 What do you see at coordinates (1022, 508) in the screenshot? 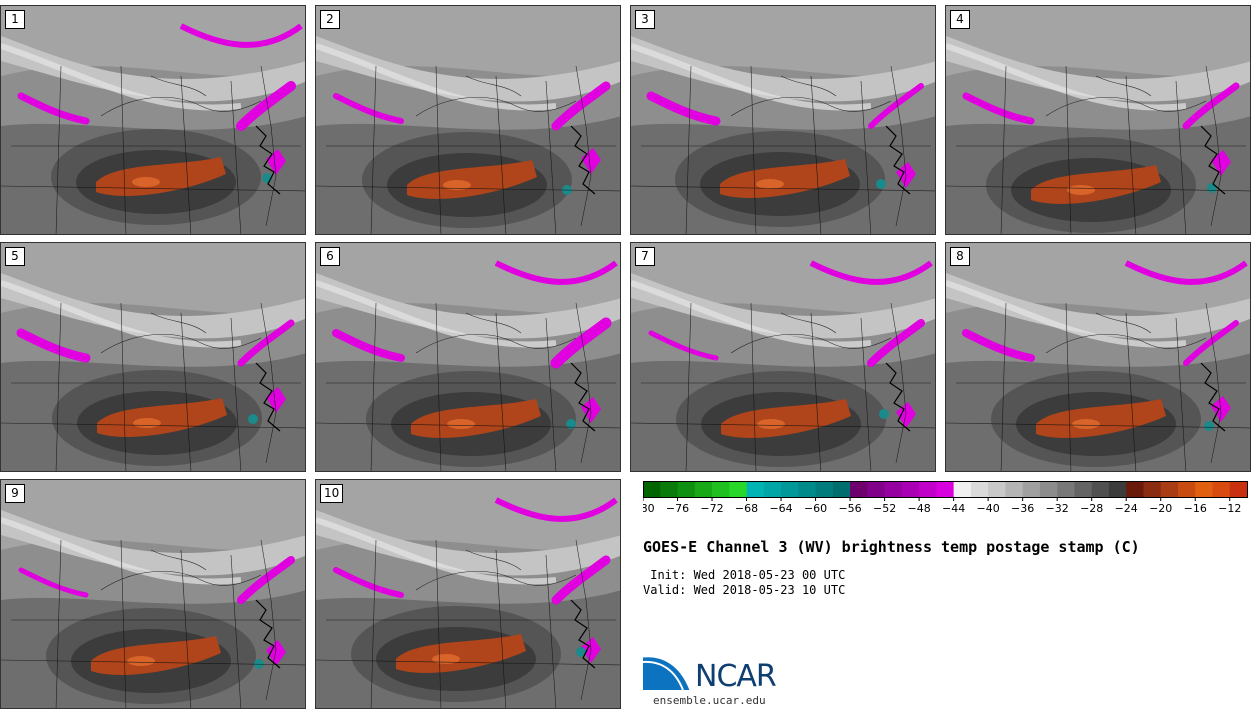
I see `colorbar-tick-label: −36` at bounding box center [1022, 508].